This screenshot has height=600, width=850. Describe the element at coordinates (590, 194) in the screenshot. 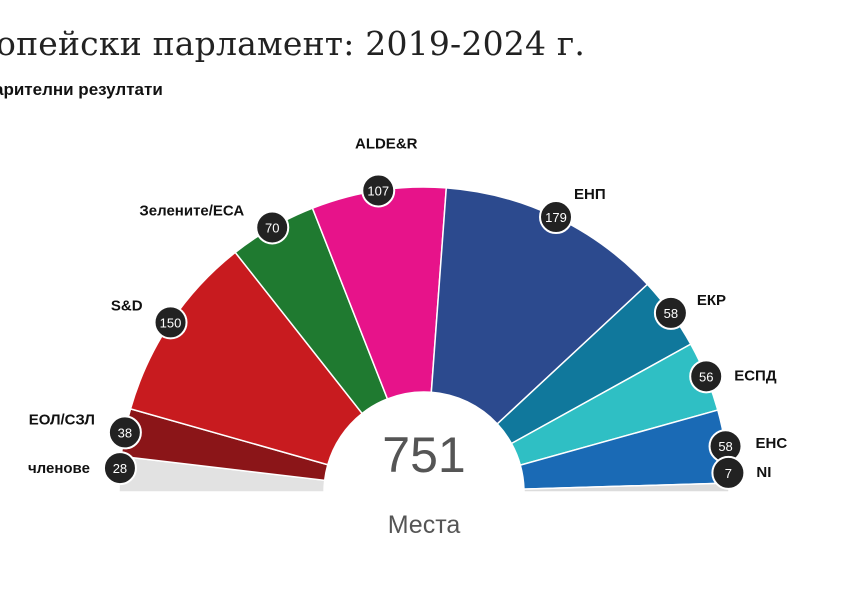

I see `party-label: ЕНП` at that location.